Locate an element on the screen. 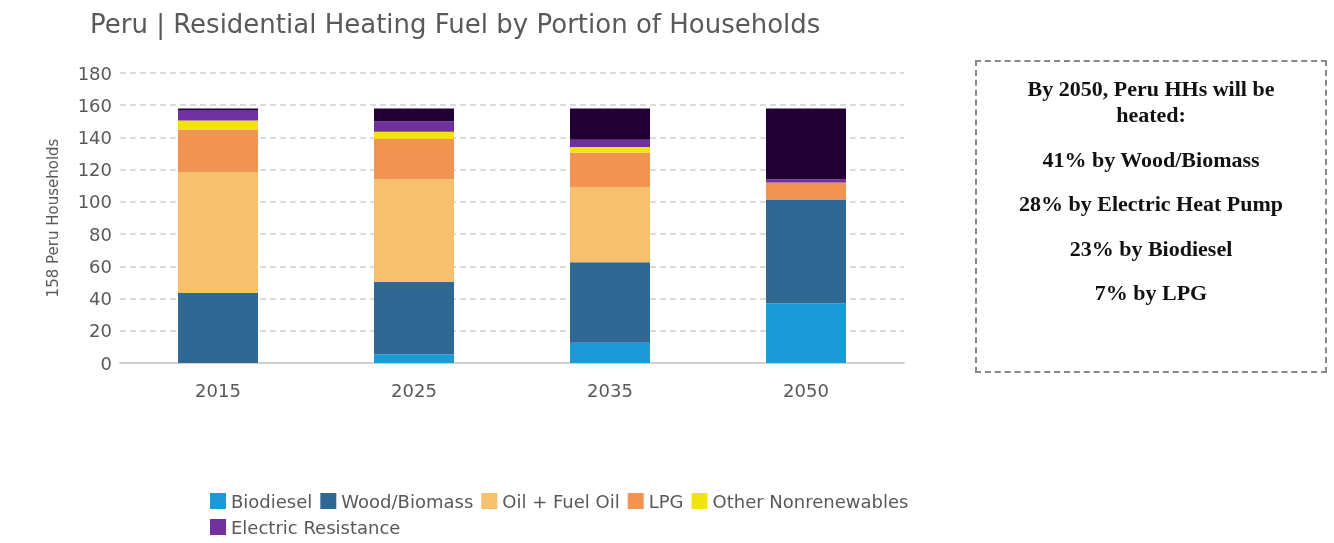  legend-label: Oil + Fuel Oil is located at coordinates (561, 501).